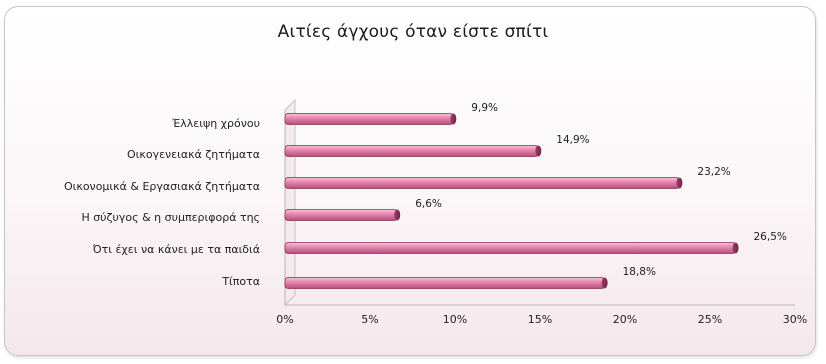 The width and height of the screenshot is (826, 364). Describe the element at coordinates (572, 140) in the screenshot. I see `data-label: 14,9%` at that location.